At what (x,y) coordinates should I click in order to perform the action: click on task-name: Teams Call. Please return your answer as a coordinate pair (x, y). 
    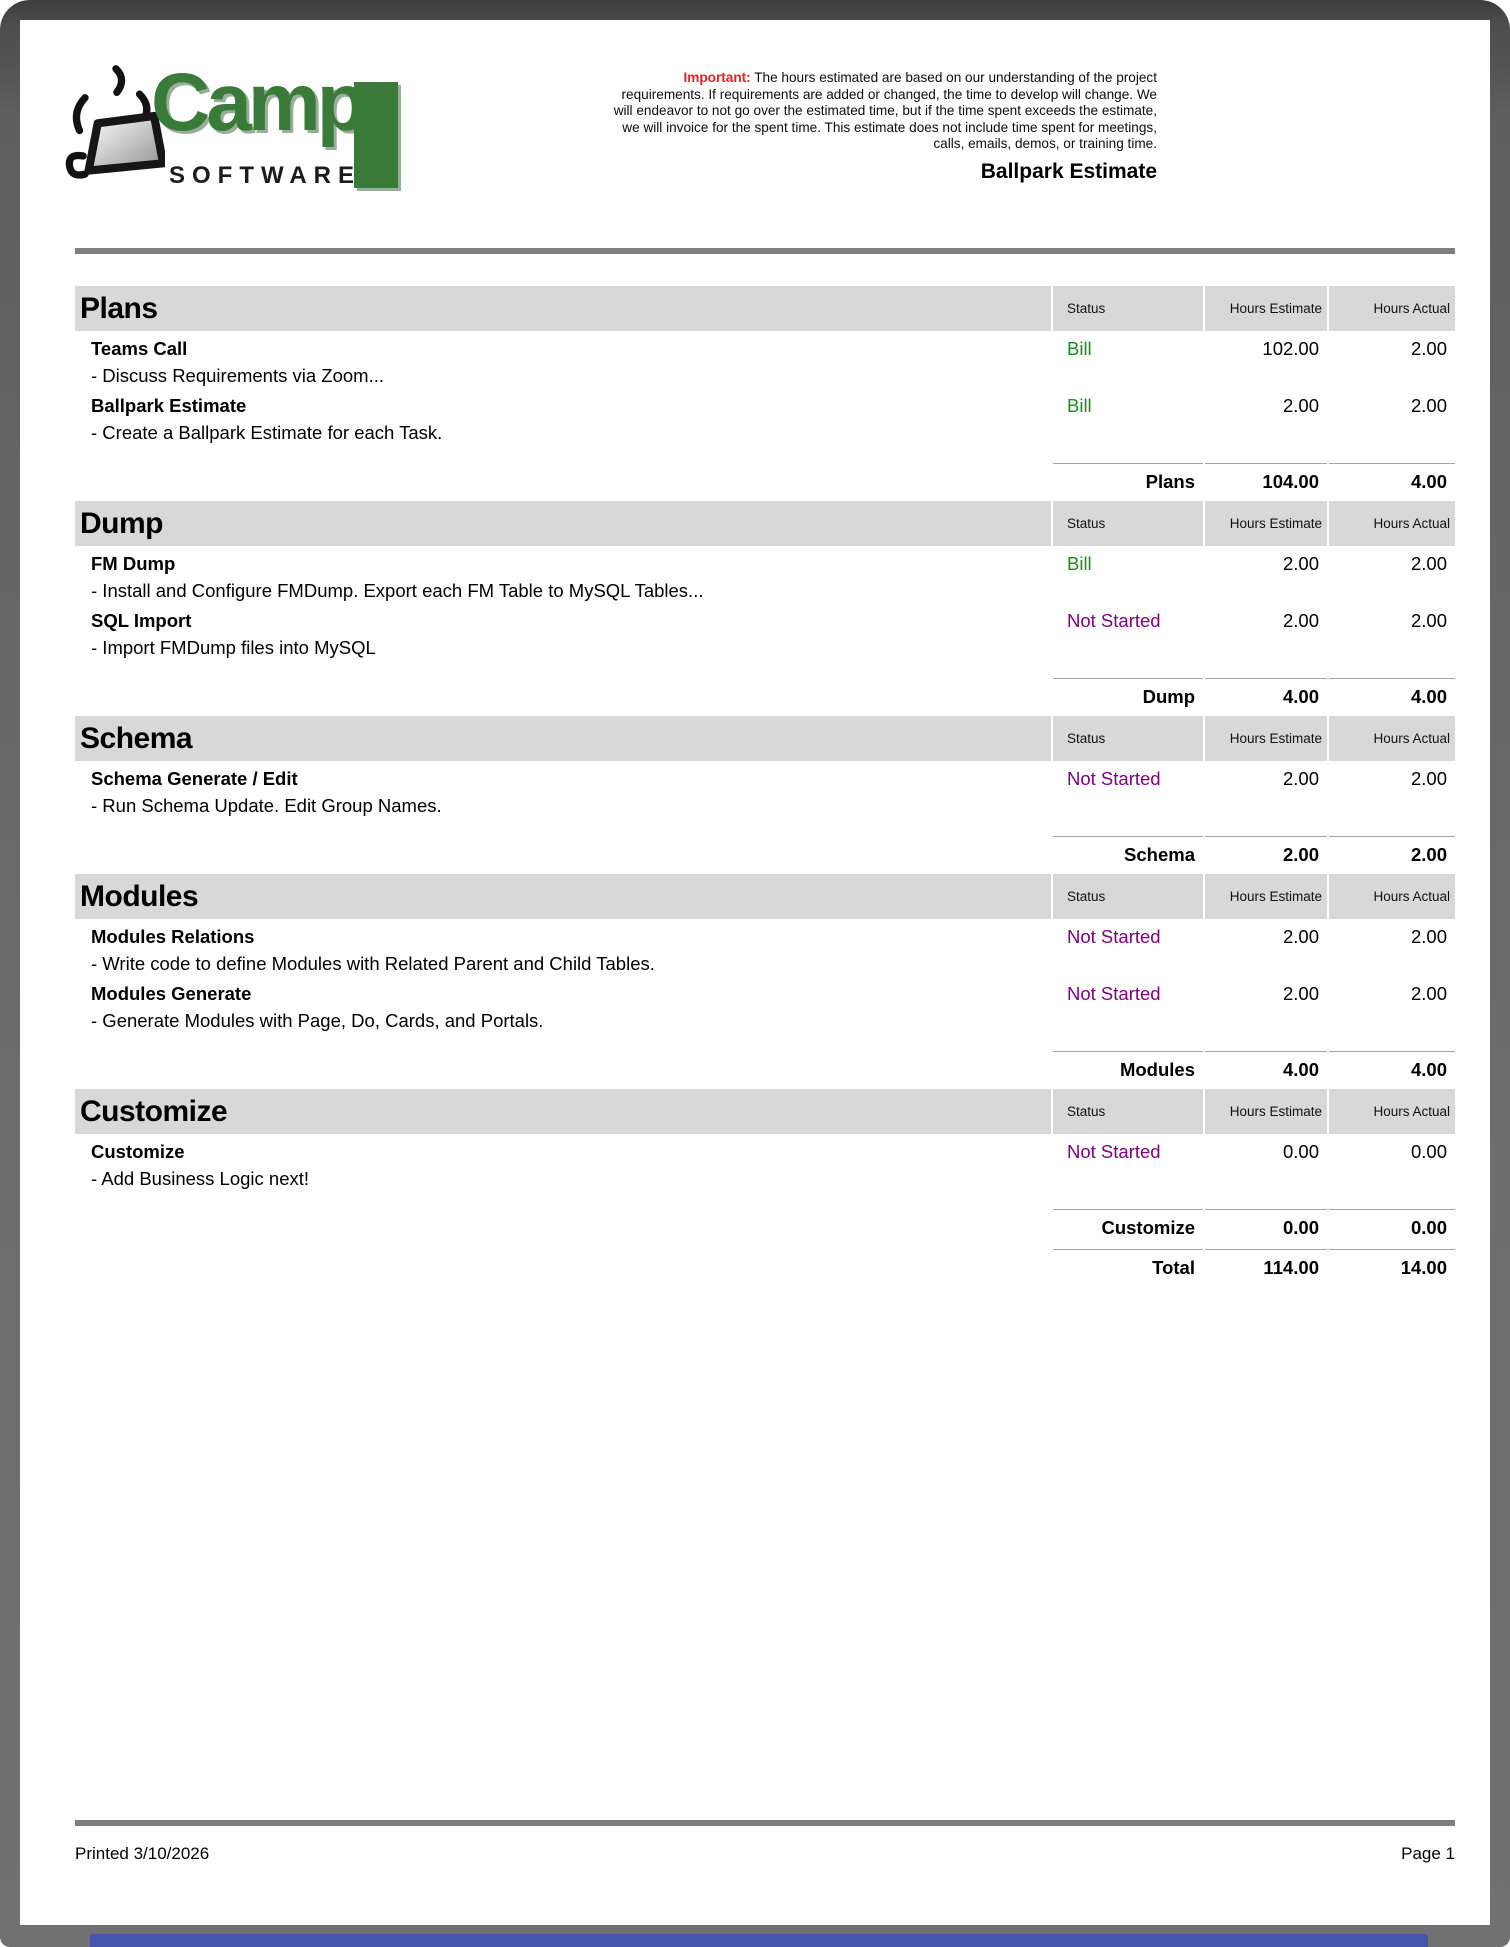
    Looking at the image, I should click on (139, 348).